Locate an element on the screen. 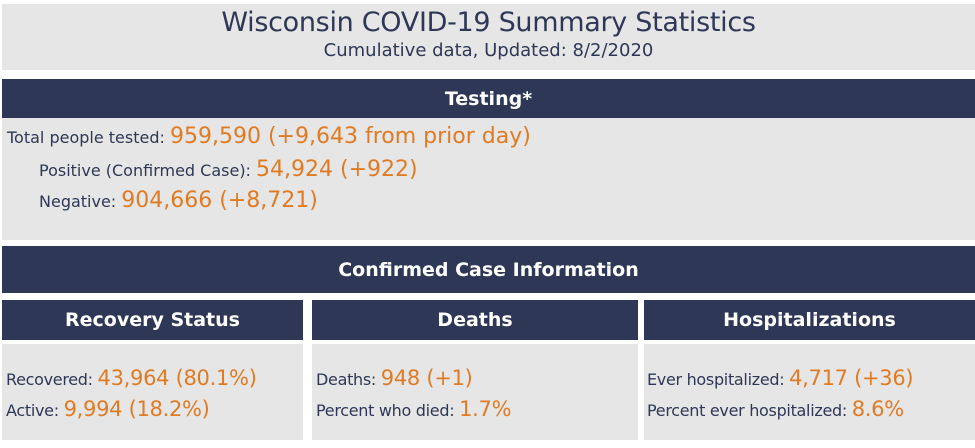  positive-label: Positive (Confirmed Case): is located at coordinates (148, 170).